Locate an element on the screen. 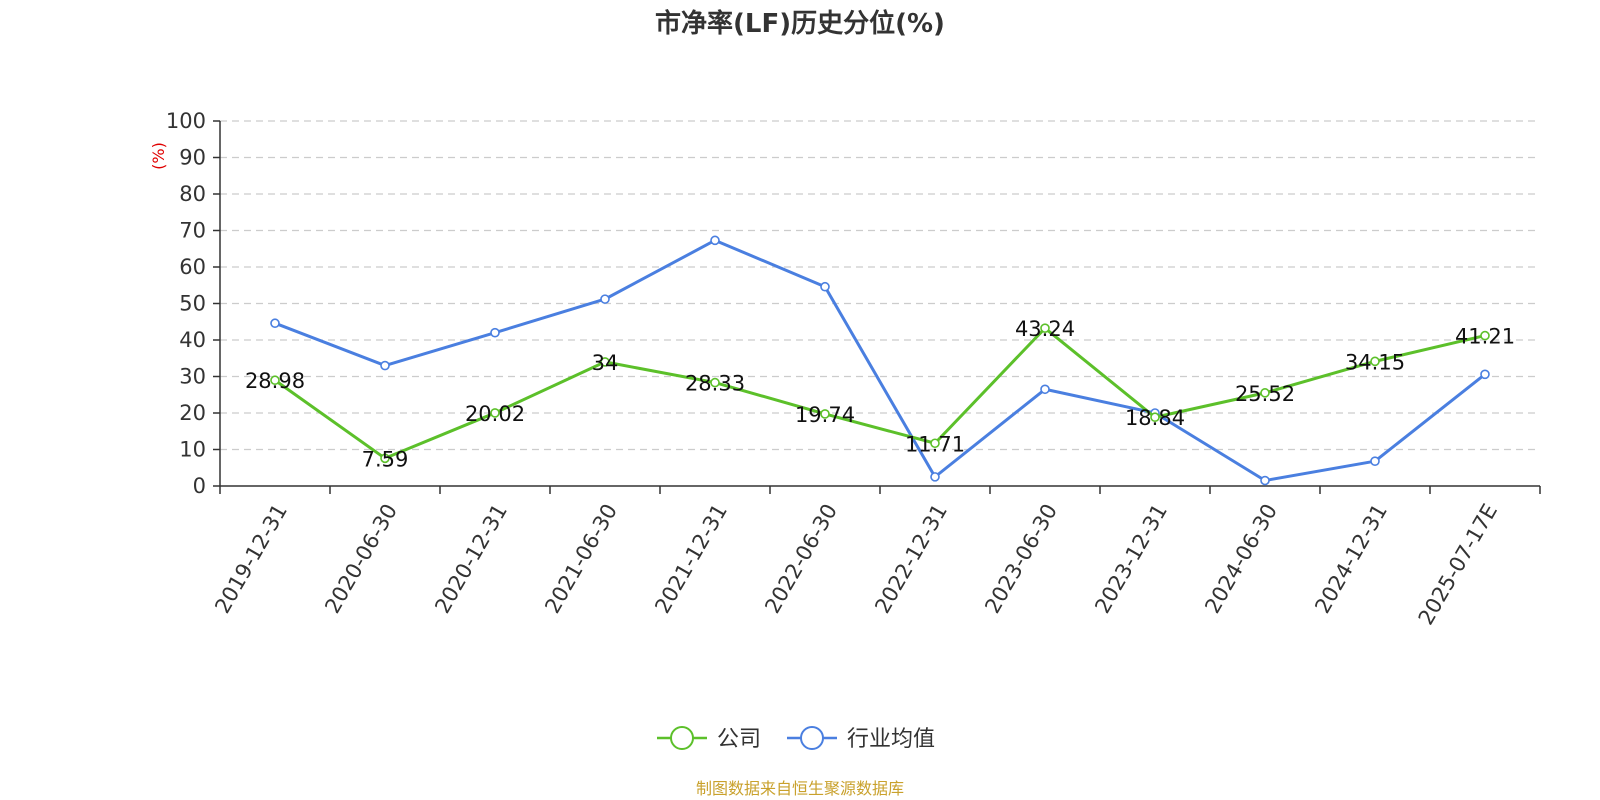  legend-label: 行业均值 is located at coordinates (891, 739).